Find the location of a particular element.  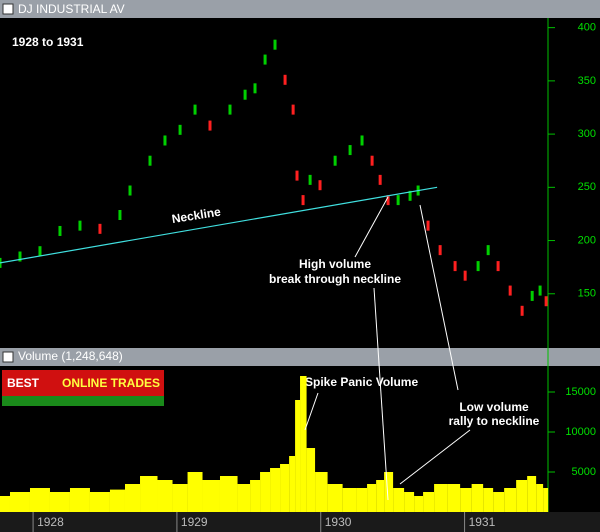

y-tick-label: 350 is located at coordinates (587, 81).